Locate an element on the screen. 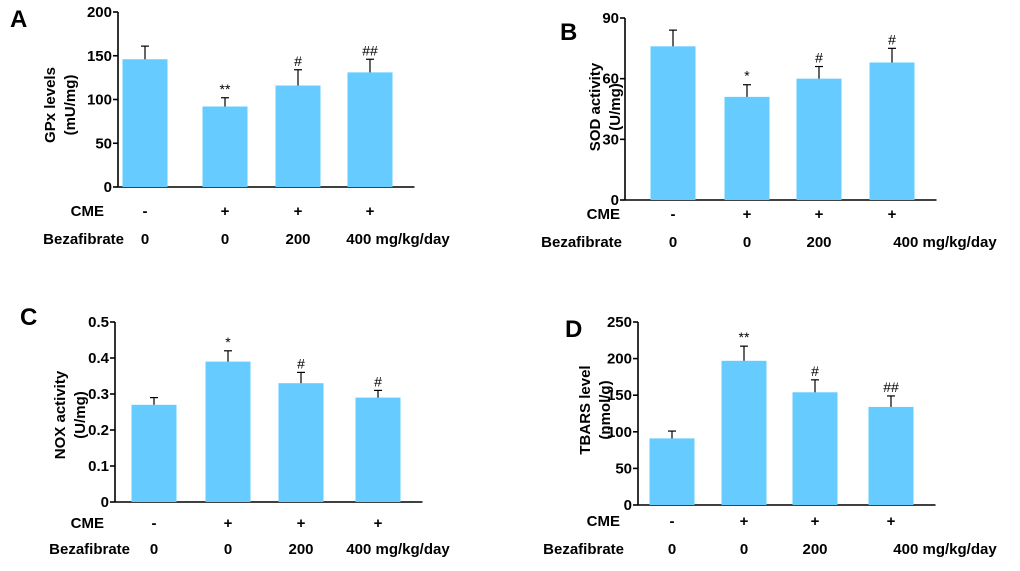 This screenshot has height=571, width=1020. y-tick-label: 30 is located at coordinates (610, 139).